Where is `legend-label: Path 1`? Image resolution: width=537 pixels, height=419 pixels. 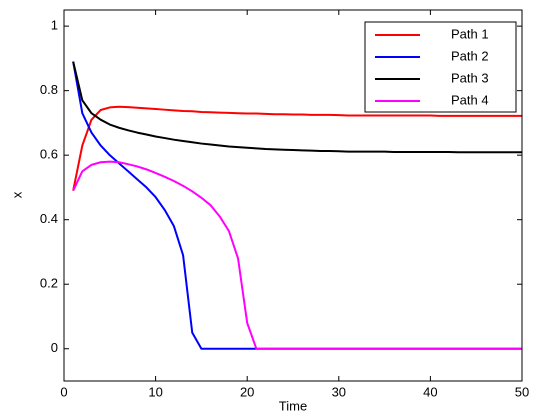 legend-label: Path 1 is located at coordinates (470, 33).